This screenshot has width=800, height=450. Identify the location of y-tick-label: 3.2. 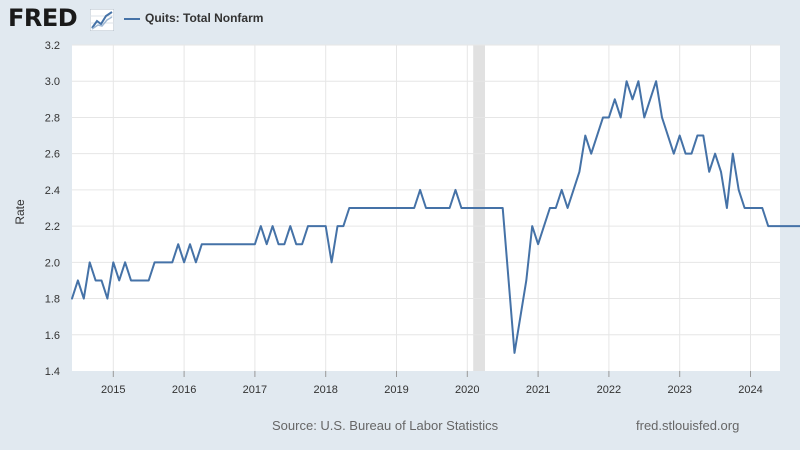
(52, 46).